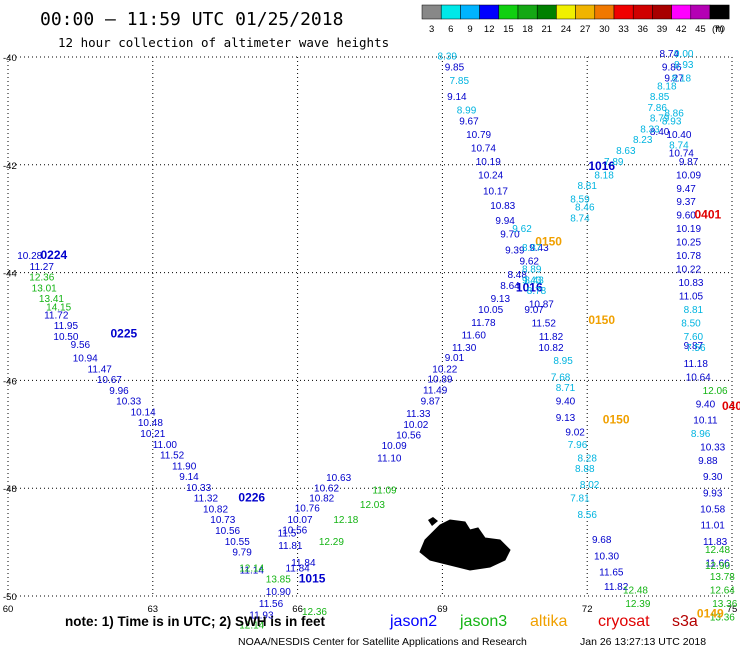 The height and width of the screenshot is (650, 740). Describe the element at coordinates (153, 609) in the screenshot. I see `x-tick-label: 63` at that location.